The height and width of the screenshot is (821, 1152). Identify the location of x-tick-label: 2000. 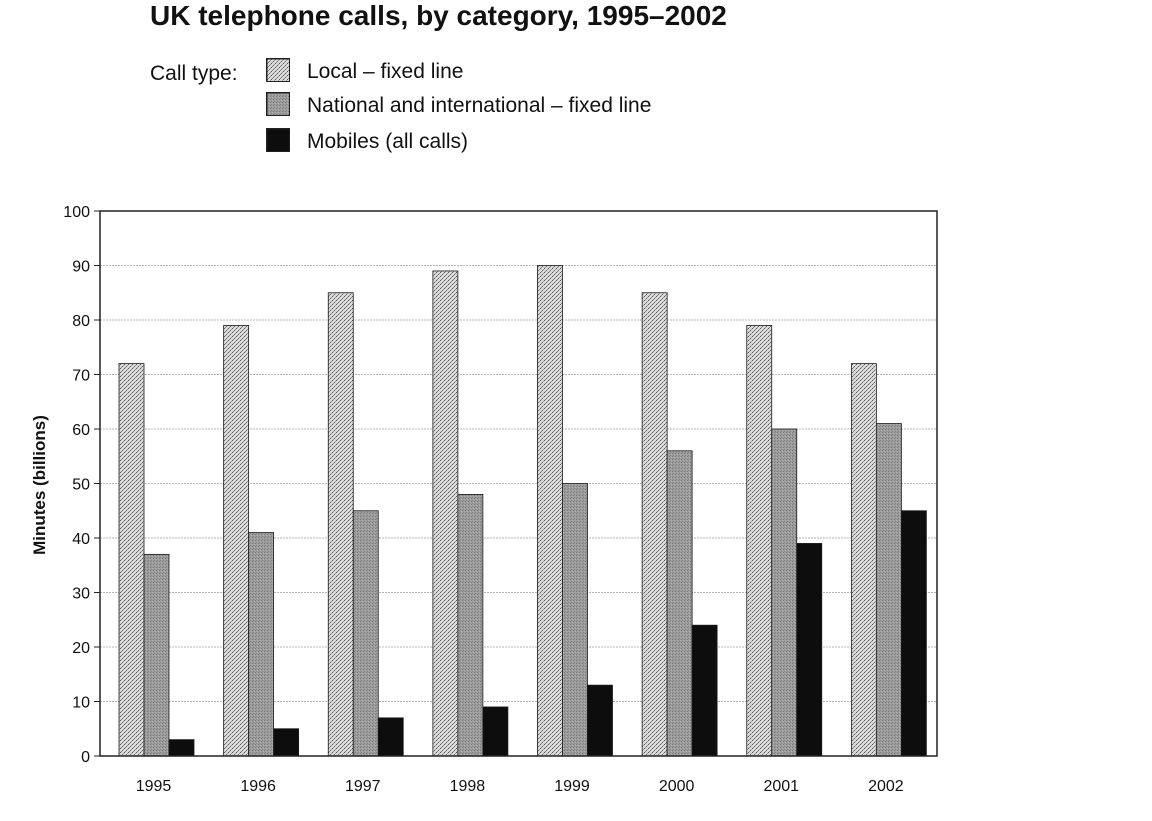
(677, 786).